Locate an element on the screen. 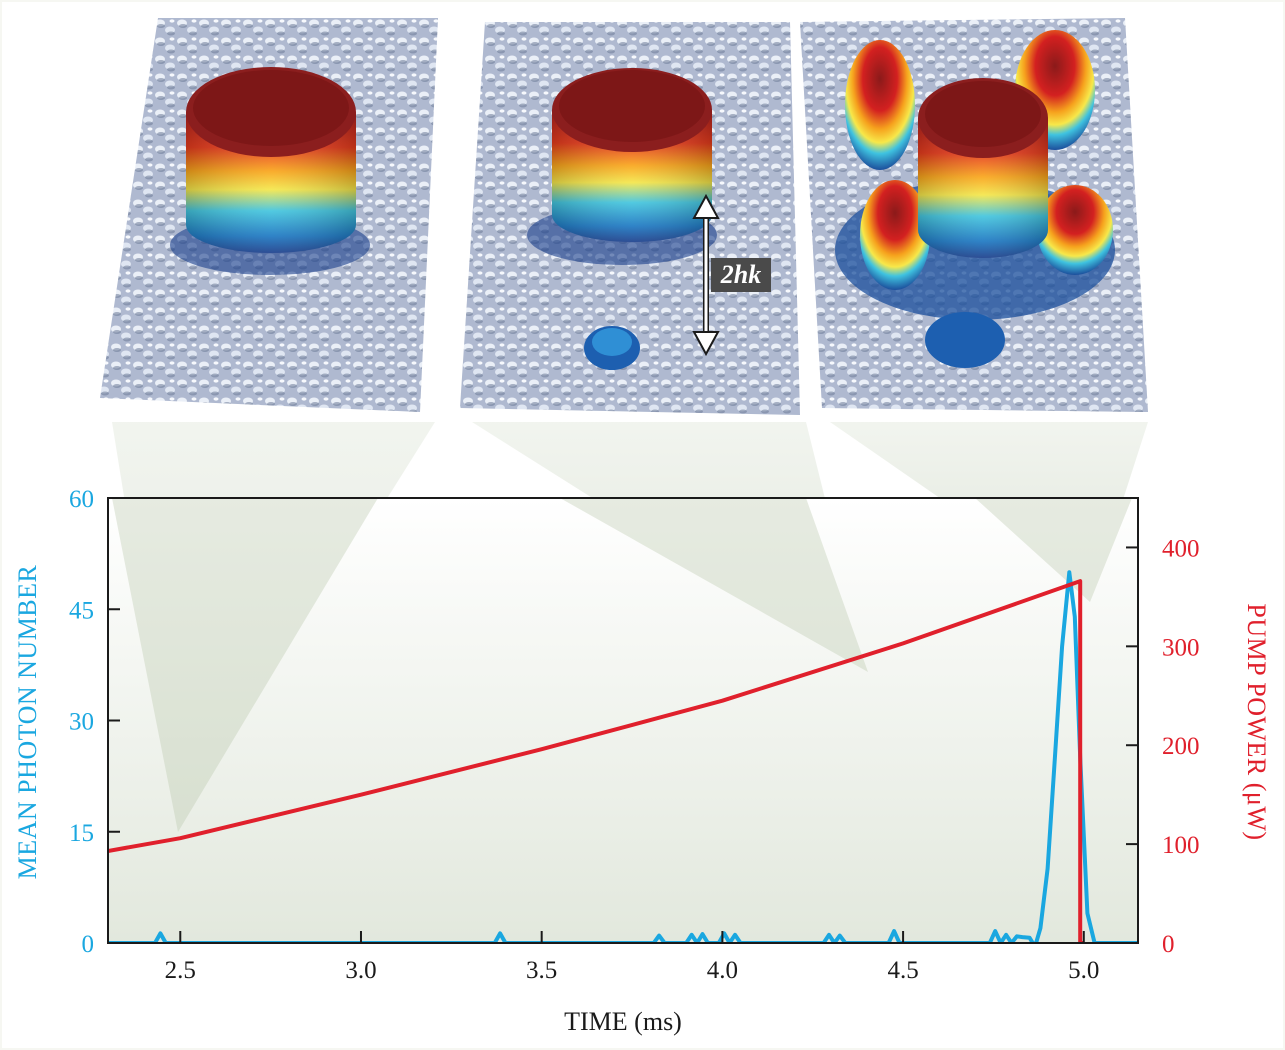 The image size is (1285, 1050). x-tick-label: 5.0 is located at coordinates (1083, 970).